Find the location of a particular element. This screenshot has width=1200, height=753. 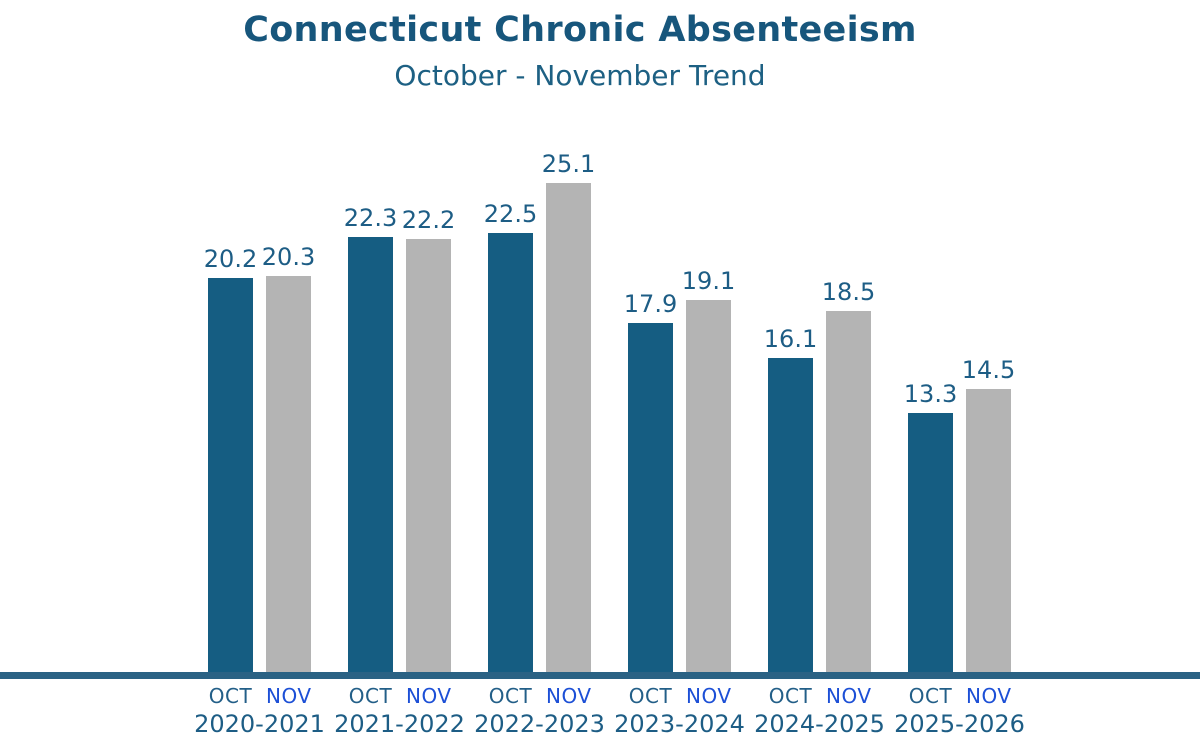

group-label-2024-2025: OCT NOV 2024-2025 is located at coordinates (819, 711).